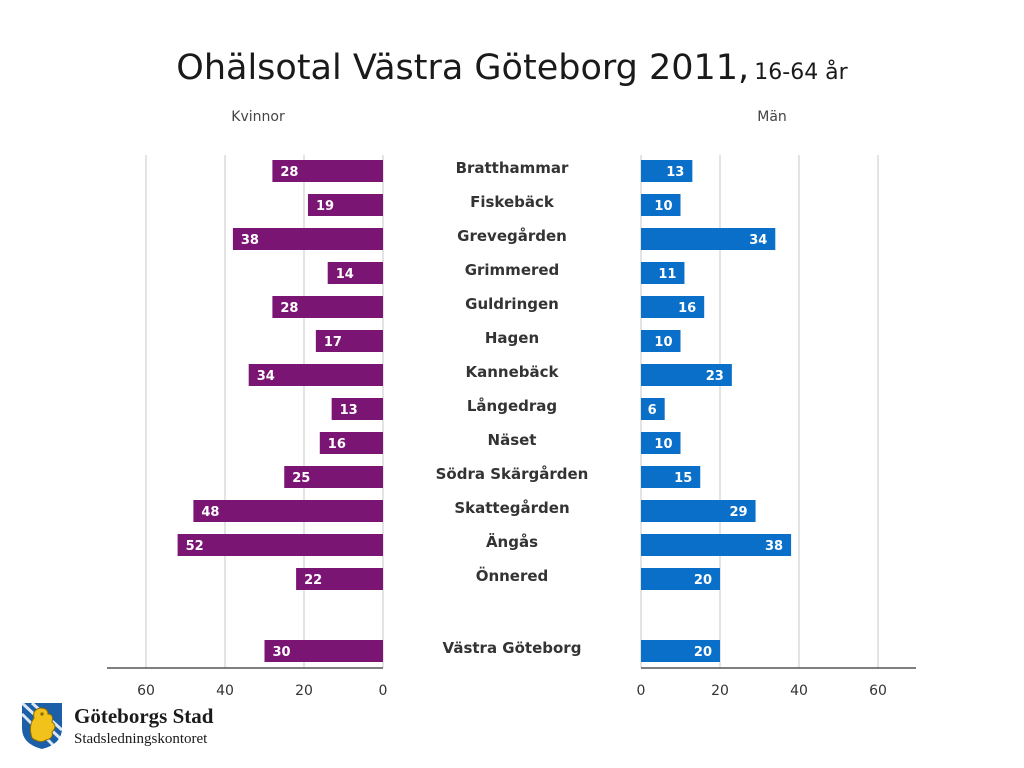 This screenshot has height=768, width=1024. I want to click on chart-title-main: Ohälsotal Västra Göteborg 2011,, so click(463, 68).